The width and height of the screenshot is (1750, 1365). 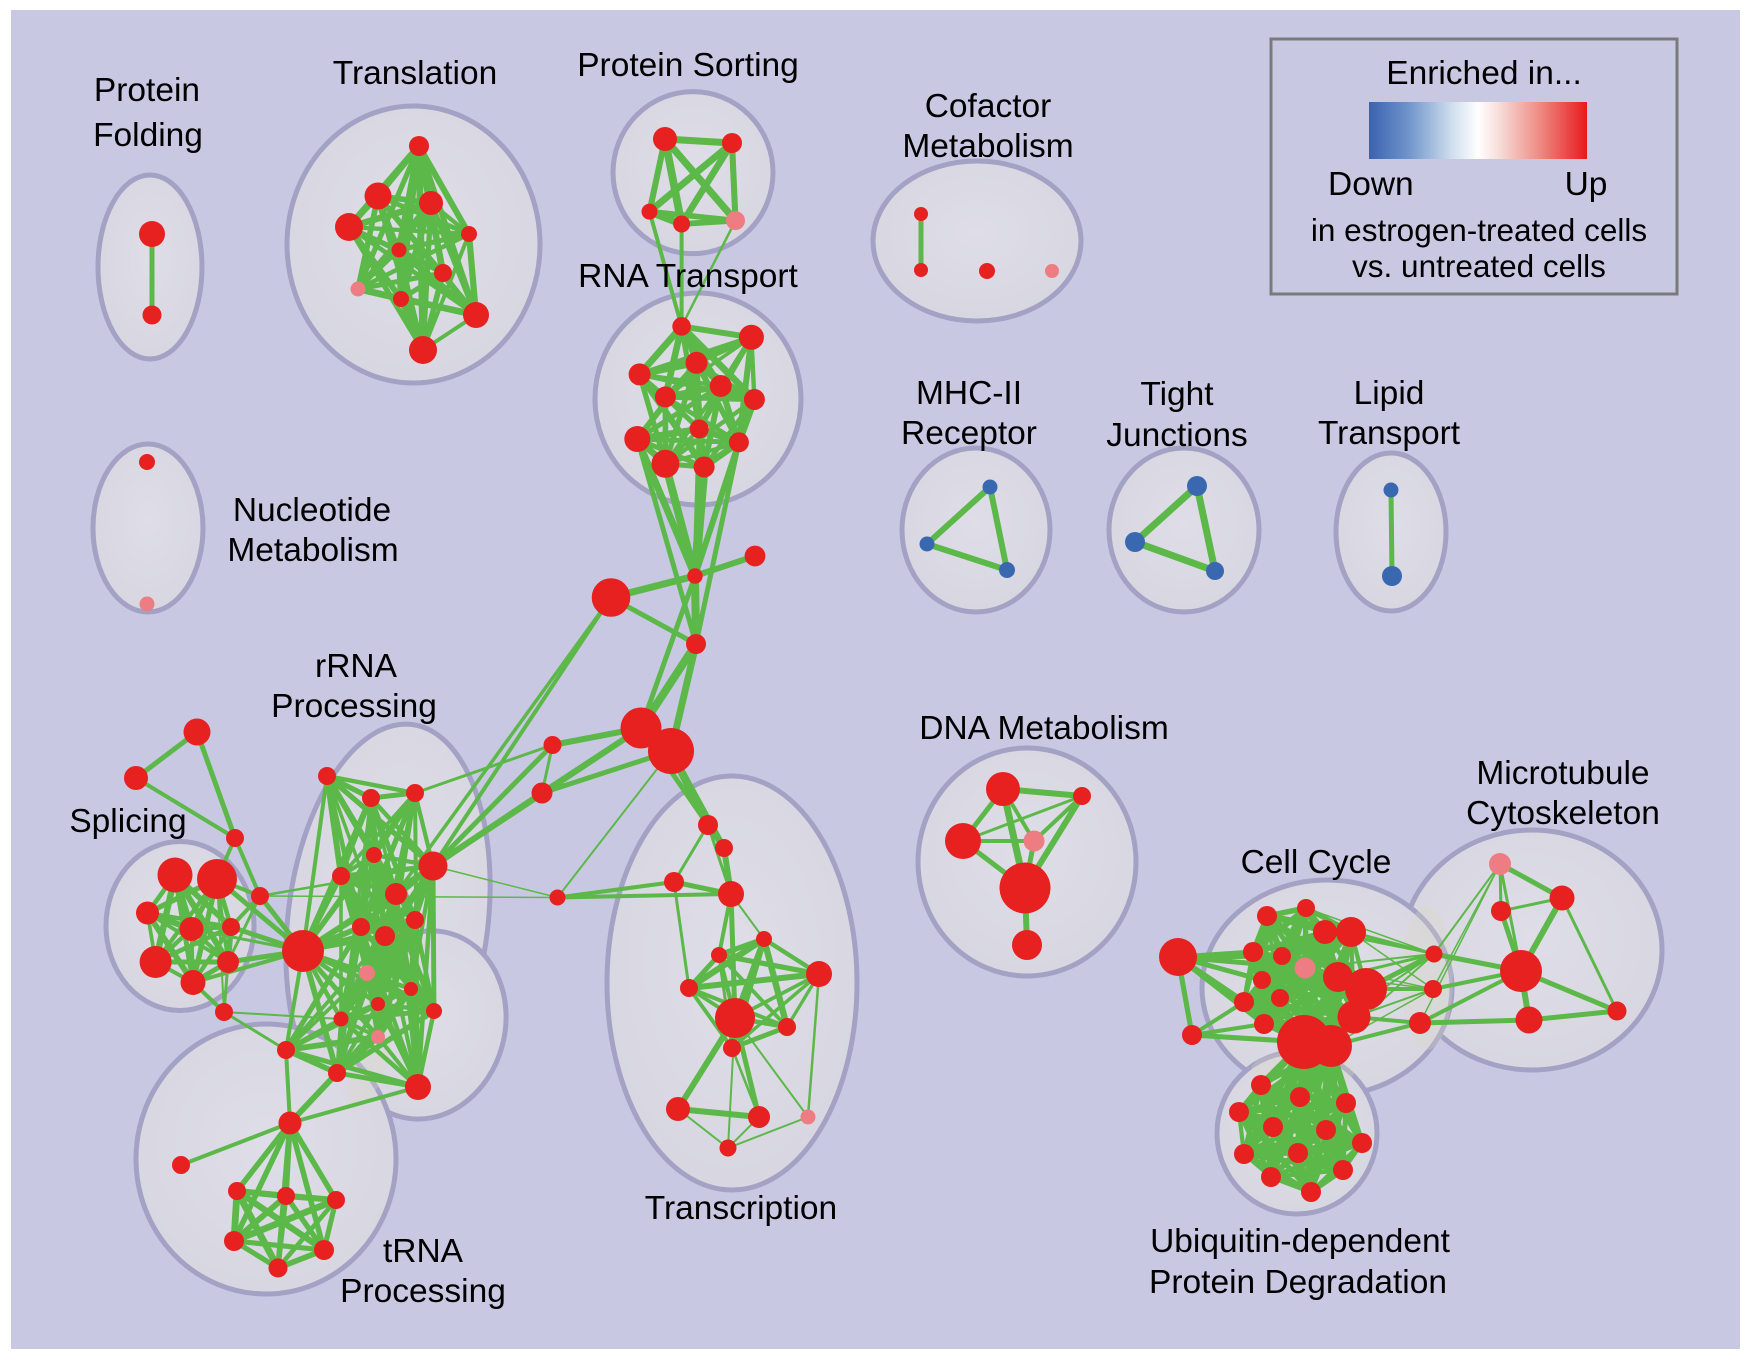 I want to click on svg-text: tRNA, so click(x=423, y=1251).